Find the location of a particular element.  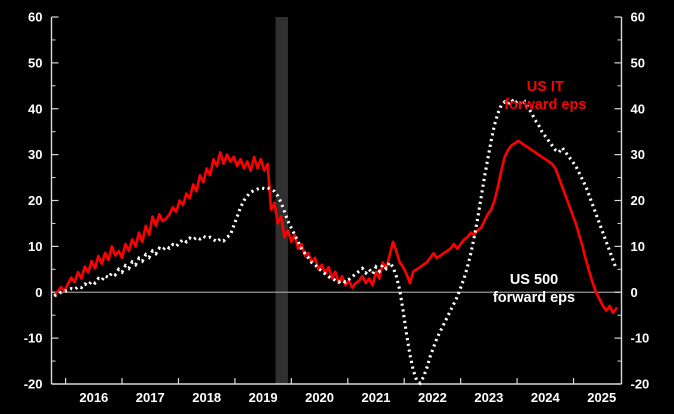

x-axis-label: 2017 is located at coordinates (150, 397).